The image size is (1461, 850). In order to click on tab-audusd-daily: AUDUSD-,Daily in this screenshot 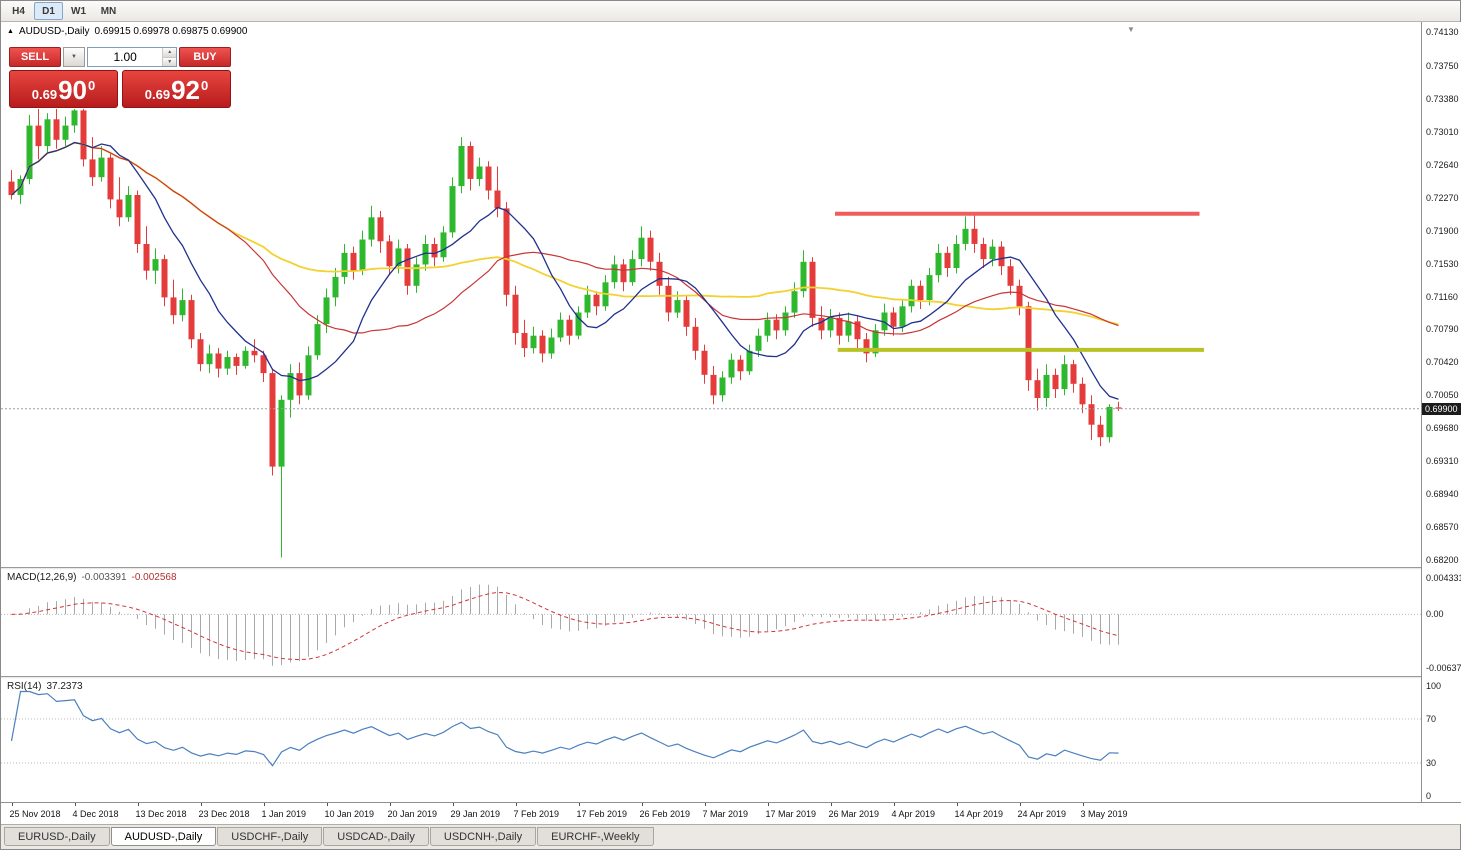, I will do `click(163, 836)`.